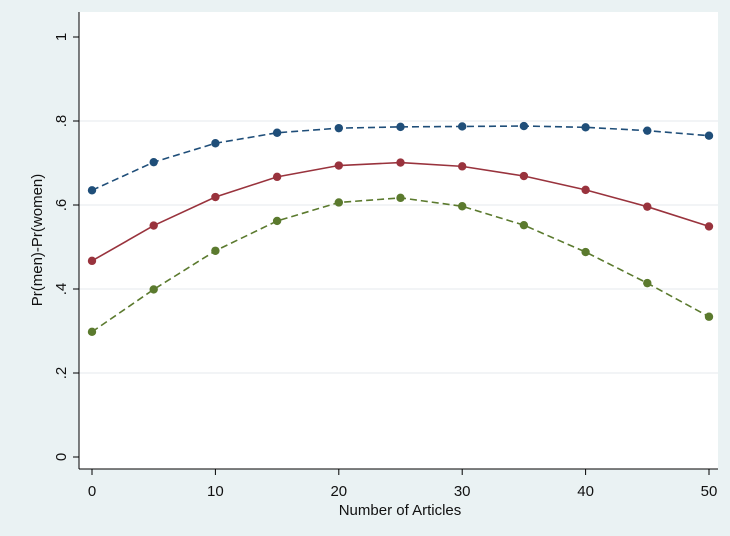 This screenshot has width=730, height=536. I want to click on y-tick-label: 0, so click(61, 457).